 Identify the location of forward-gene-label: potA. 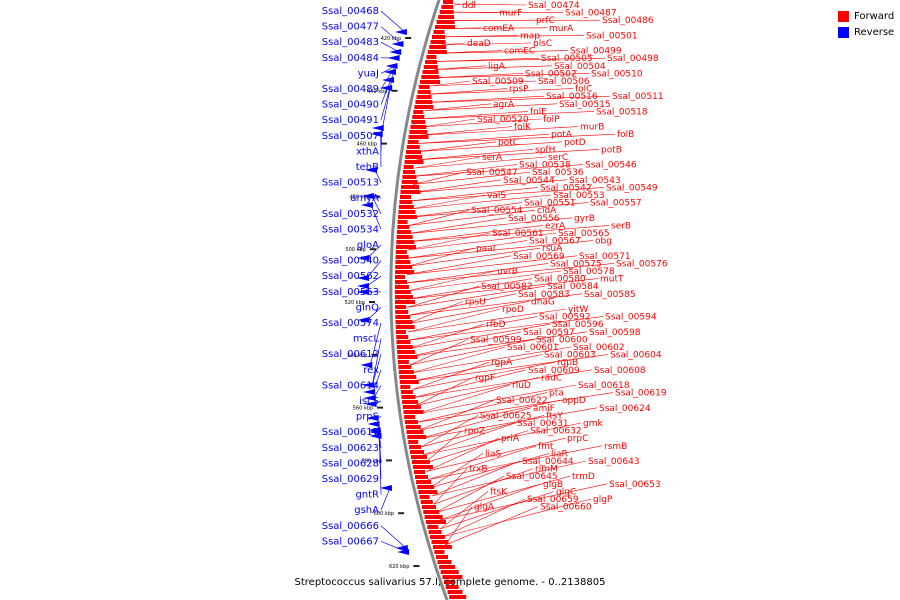
(562, 135).